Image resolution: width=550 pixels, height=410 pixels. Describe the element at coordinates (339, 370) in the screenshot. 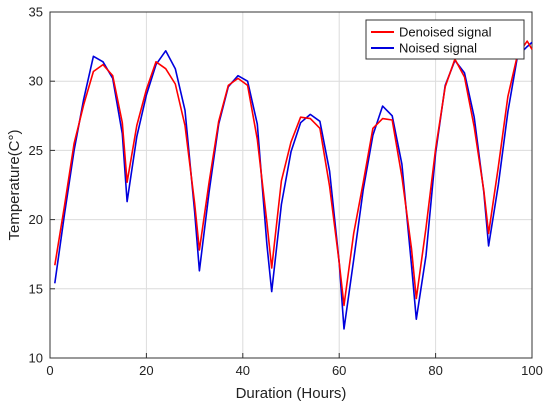

I see `x-tick-label: 60` at that location.